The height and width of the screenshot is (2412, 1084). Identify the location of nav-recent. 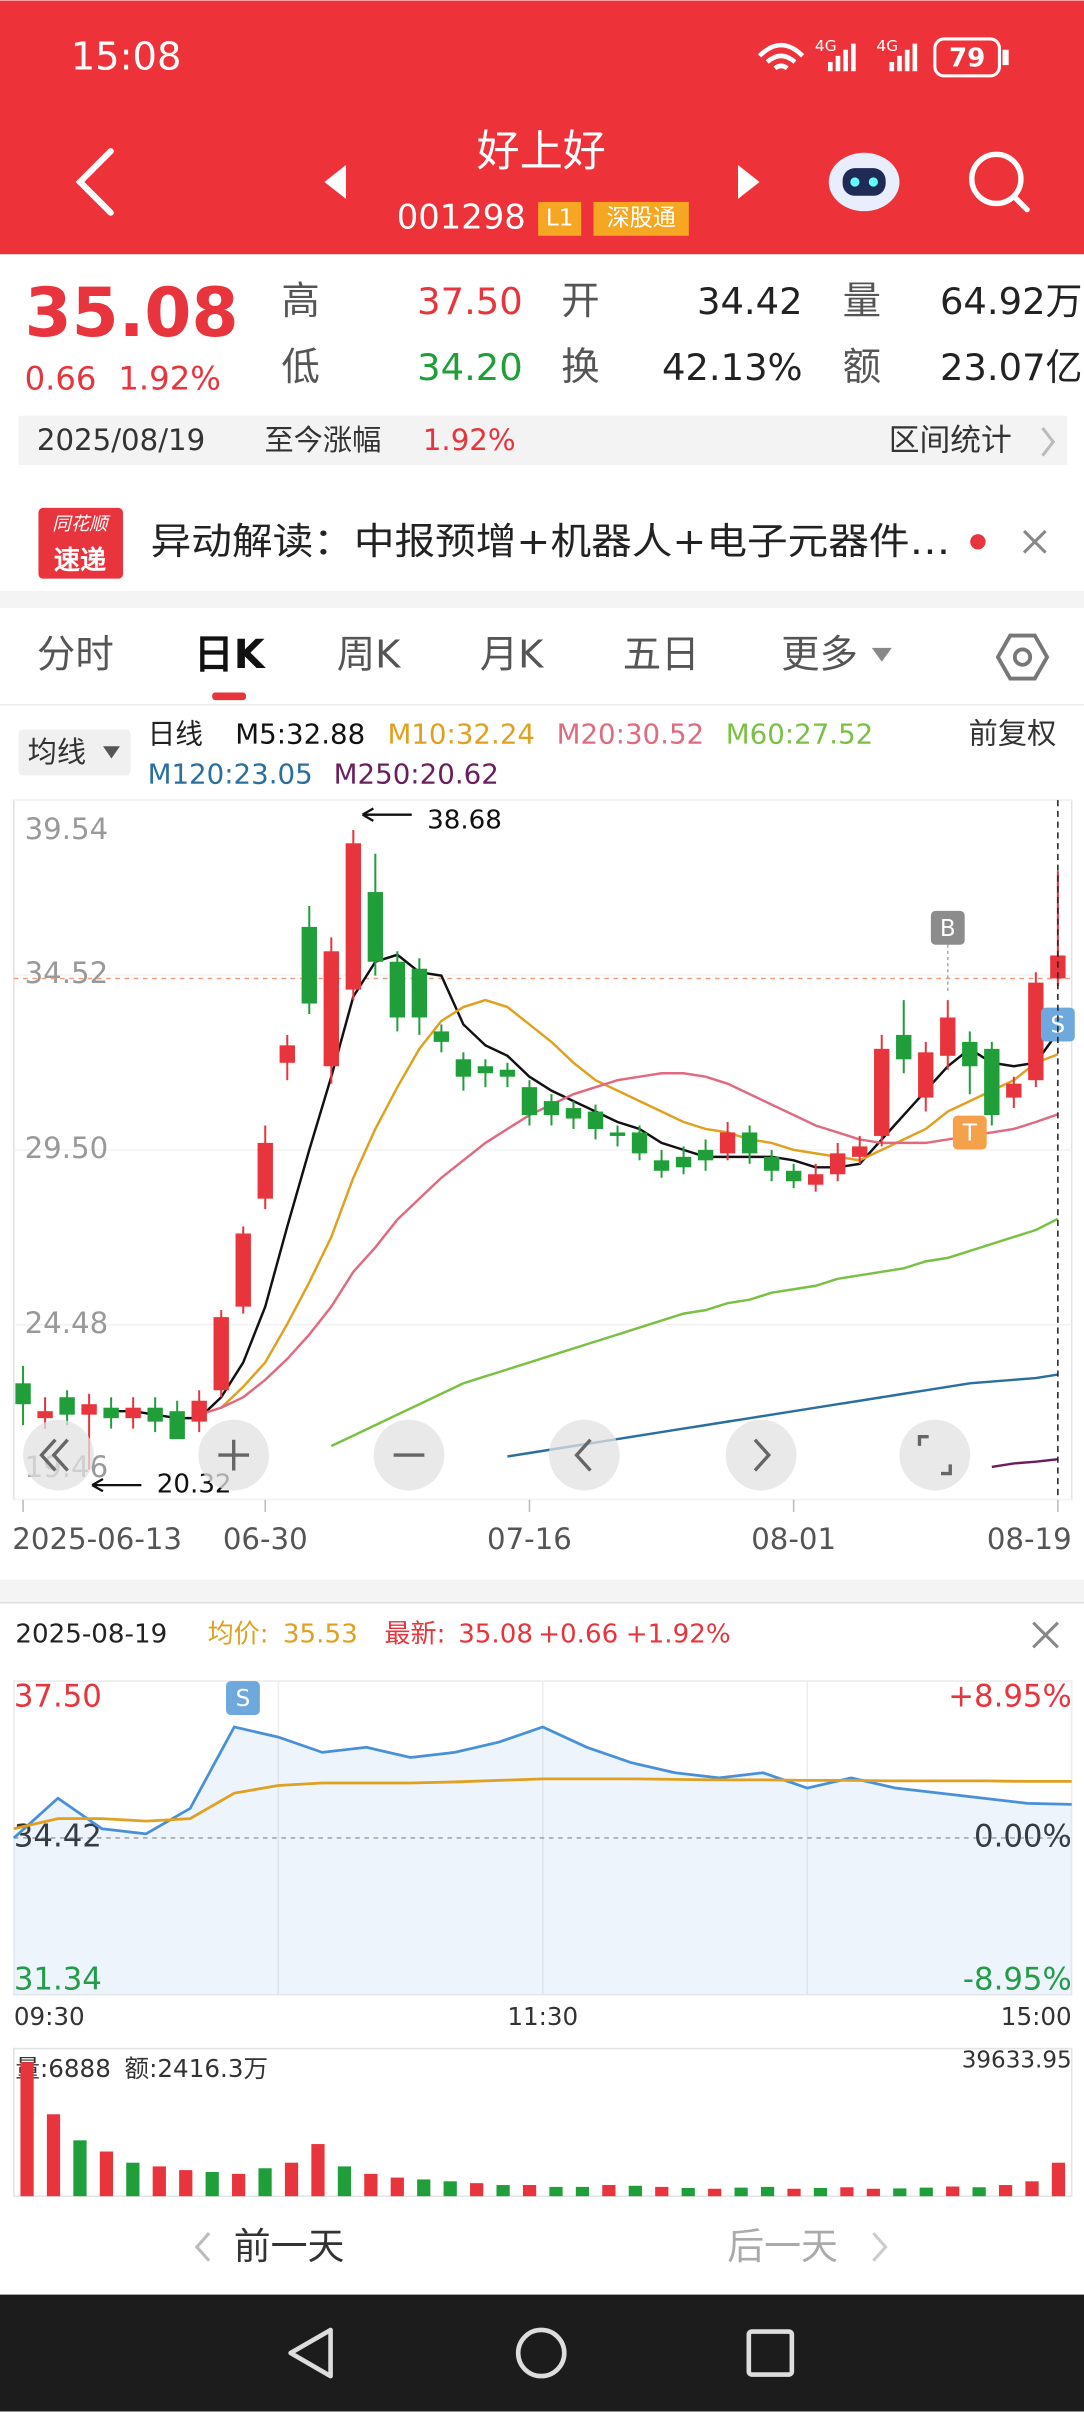
(770, 2353).